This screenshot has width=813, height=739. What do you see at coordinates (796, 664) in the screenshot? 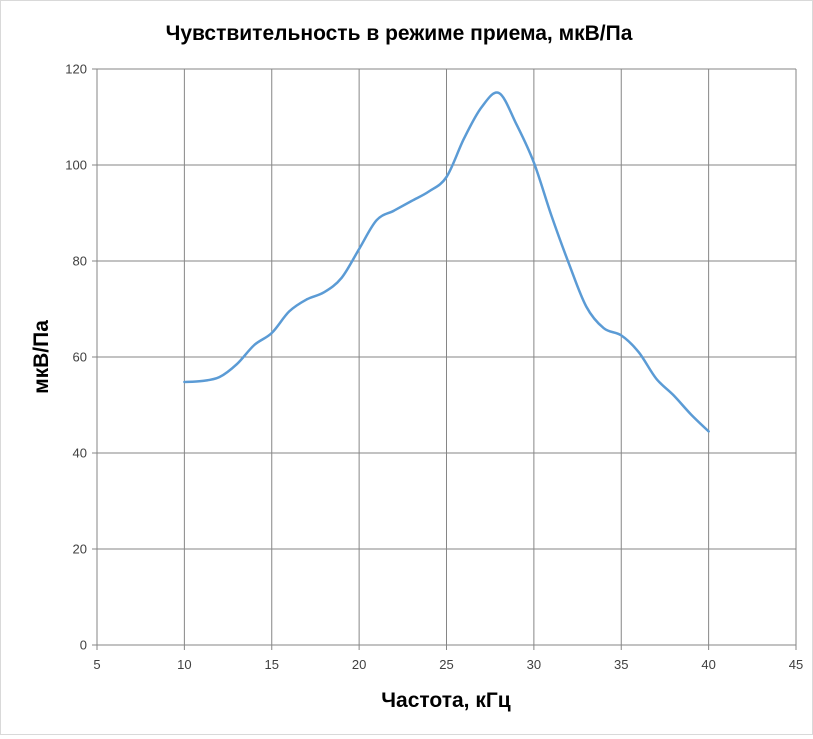
I see `x-tick-label: 45` at bounding box center [796, 664].